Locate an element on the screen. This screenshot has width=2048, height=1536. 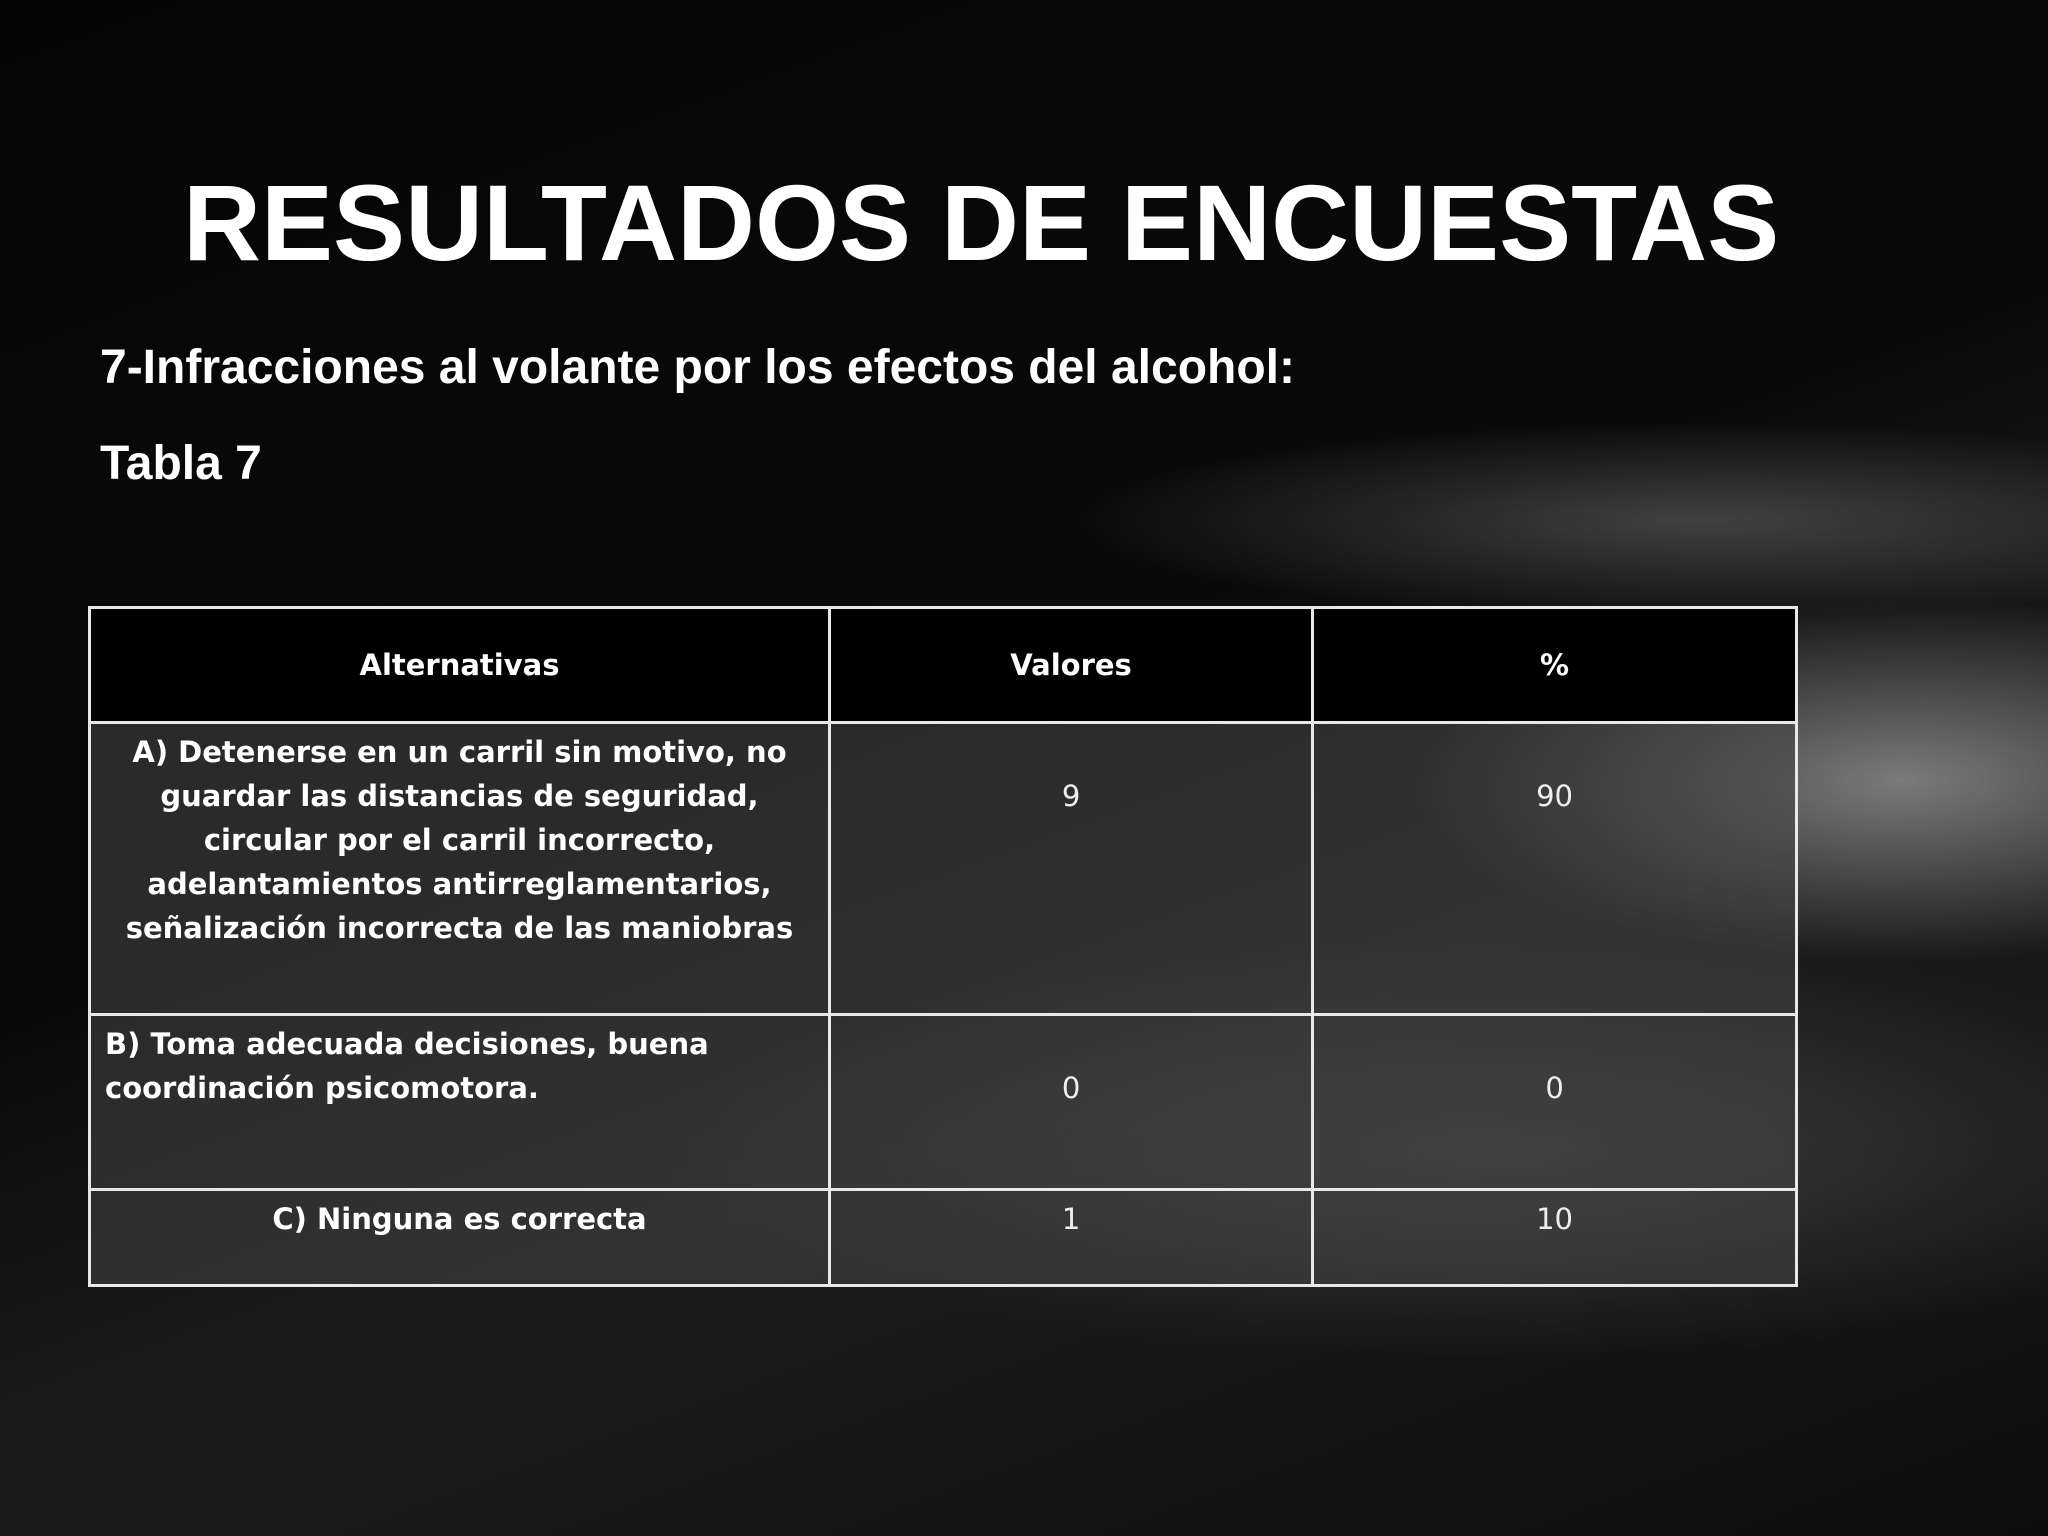
table-row: C) Ninguna es correcta 1 10 is located at coordinates (943, 1237).